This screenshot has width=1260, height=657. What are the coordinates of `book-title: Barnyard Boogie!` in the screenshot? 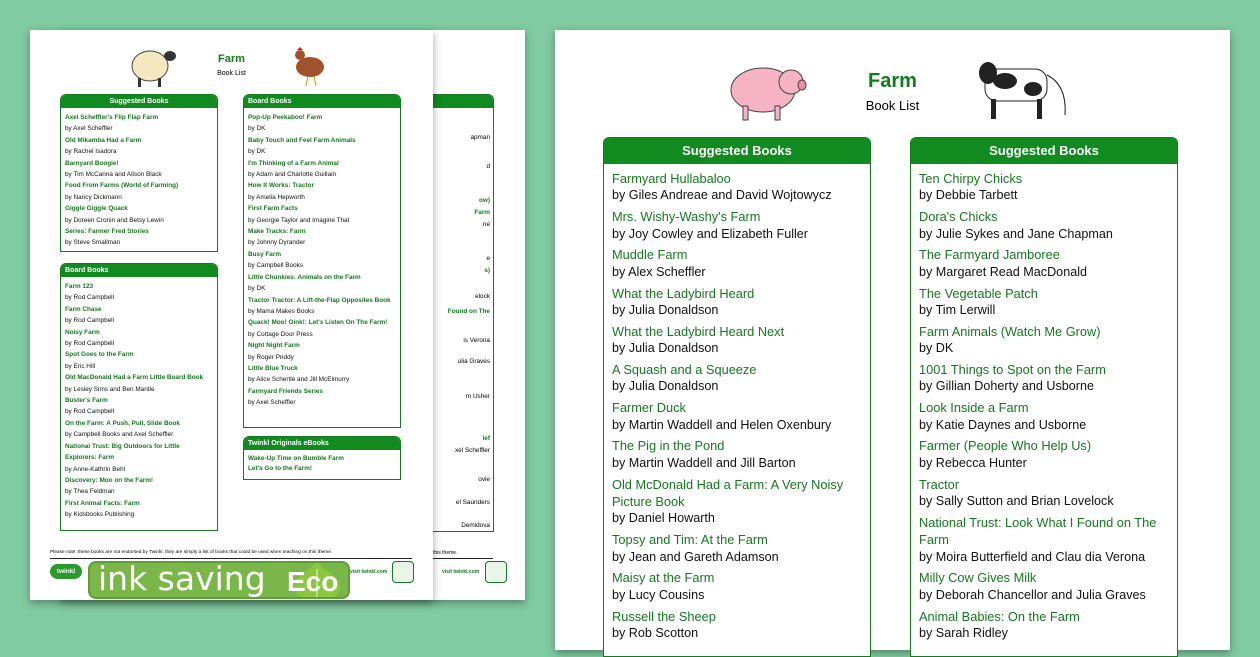 It's located at (92, 163).